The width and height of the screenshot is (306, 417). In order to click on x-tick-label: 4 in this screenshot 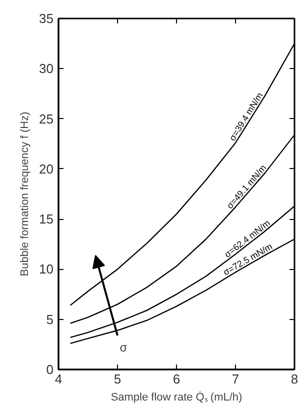, I will do `click(58, 379)`.